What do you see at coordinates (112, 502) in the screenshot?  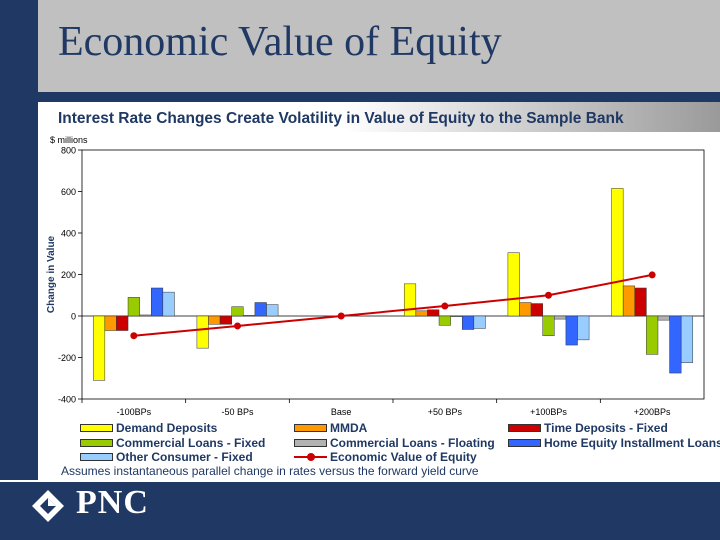 I see `logo-text: PNC` at bounding box center [112, 502].